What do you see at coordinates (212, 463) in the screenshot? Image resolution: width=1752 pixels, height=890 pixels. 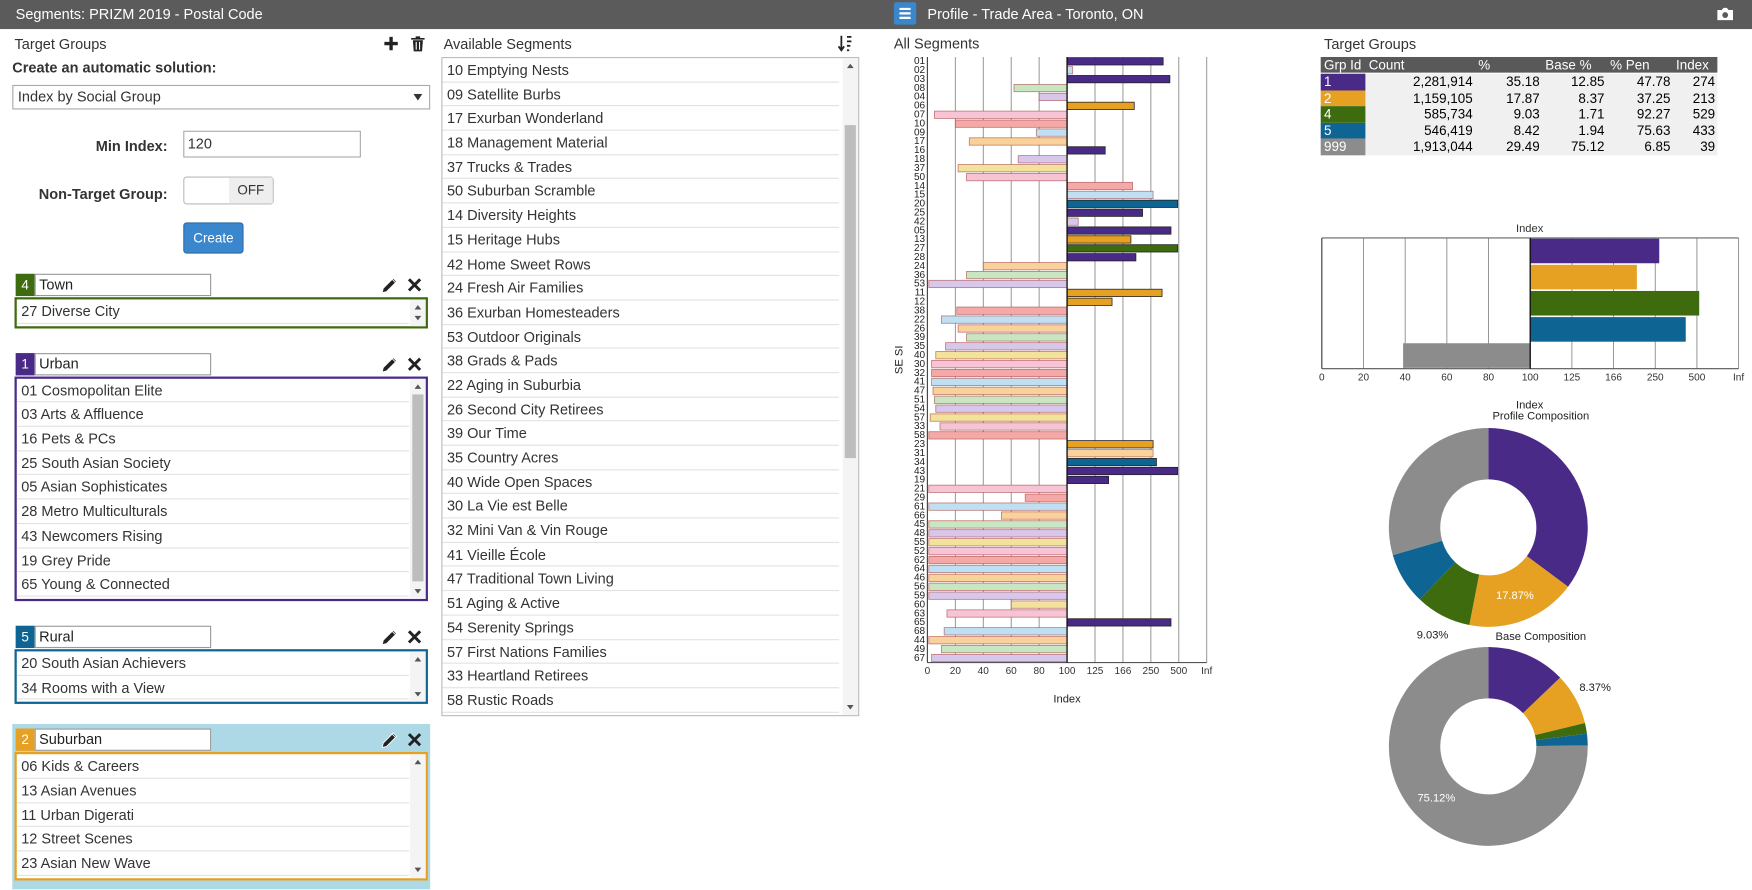 I see `segment-item: 25 South Asian Society` at bounding box center [212, 463].